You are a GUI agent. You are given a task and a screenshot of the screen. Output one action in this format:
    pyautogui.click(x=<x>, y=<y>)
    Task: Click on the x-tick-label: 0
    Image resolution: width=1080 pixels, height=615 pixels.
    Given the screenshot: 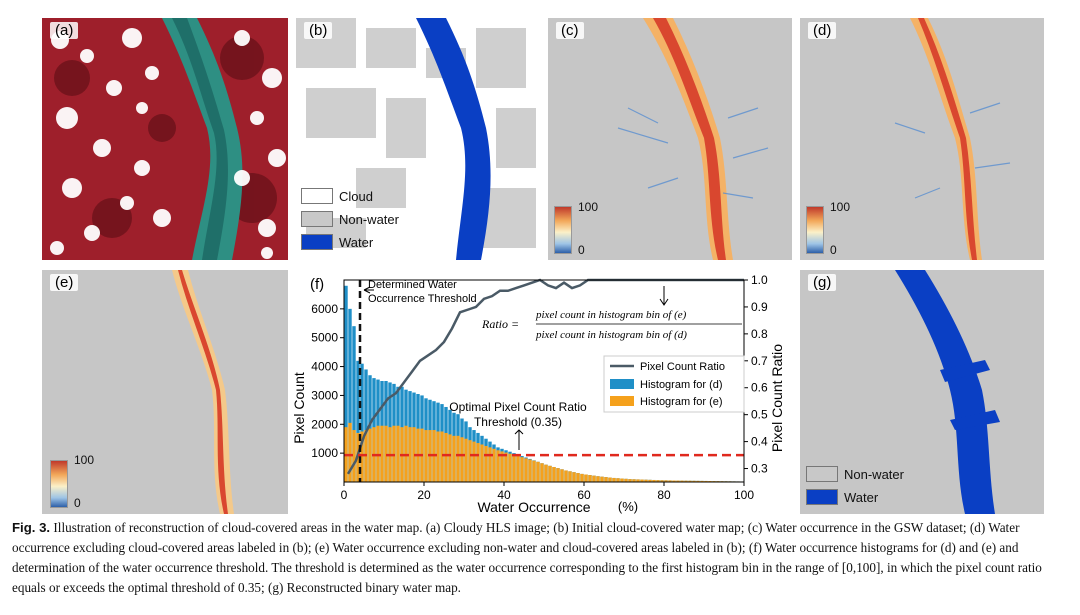 What is the action you would take?
    pyautogui.click(x=344, y=495)
    